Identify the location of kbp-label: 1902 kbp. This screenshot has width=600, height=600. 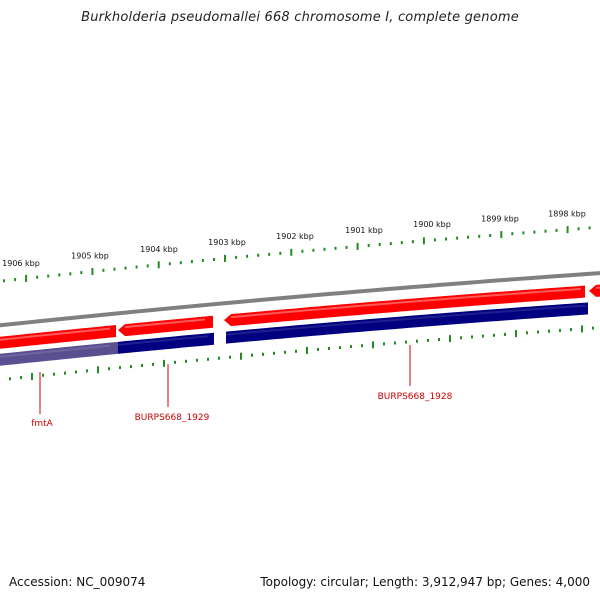
(295, 236).